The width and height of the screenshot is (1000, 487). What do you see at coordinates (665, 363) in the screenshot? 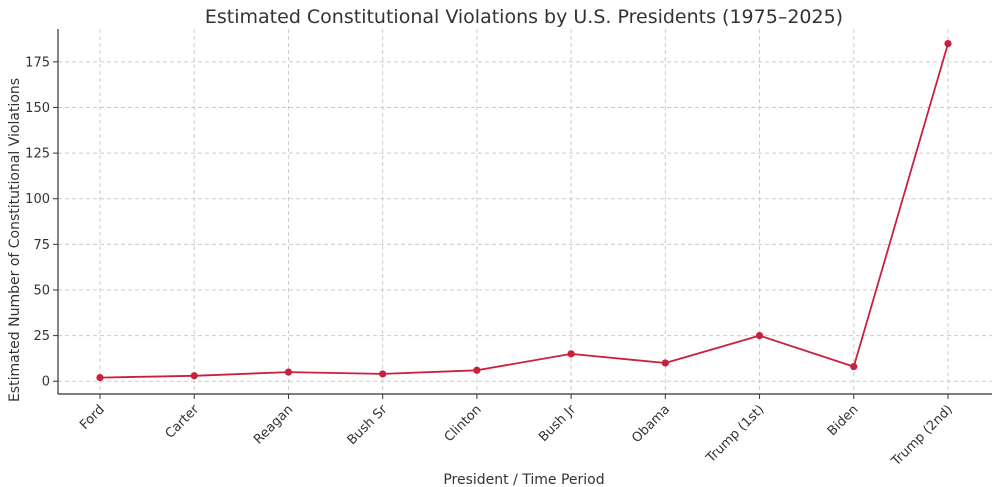
I see `data-point-obama` at bounding box center [665, 363].